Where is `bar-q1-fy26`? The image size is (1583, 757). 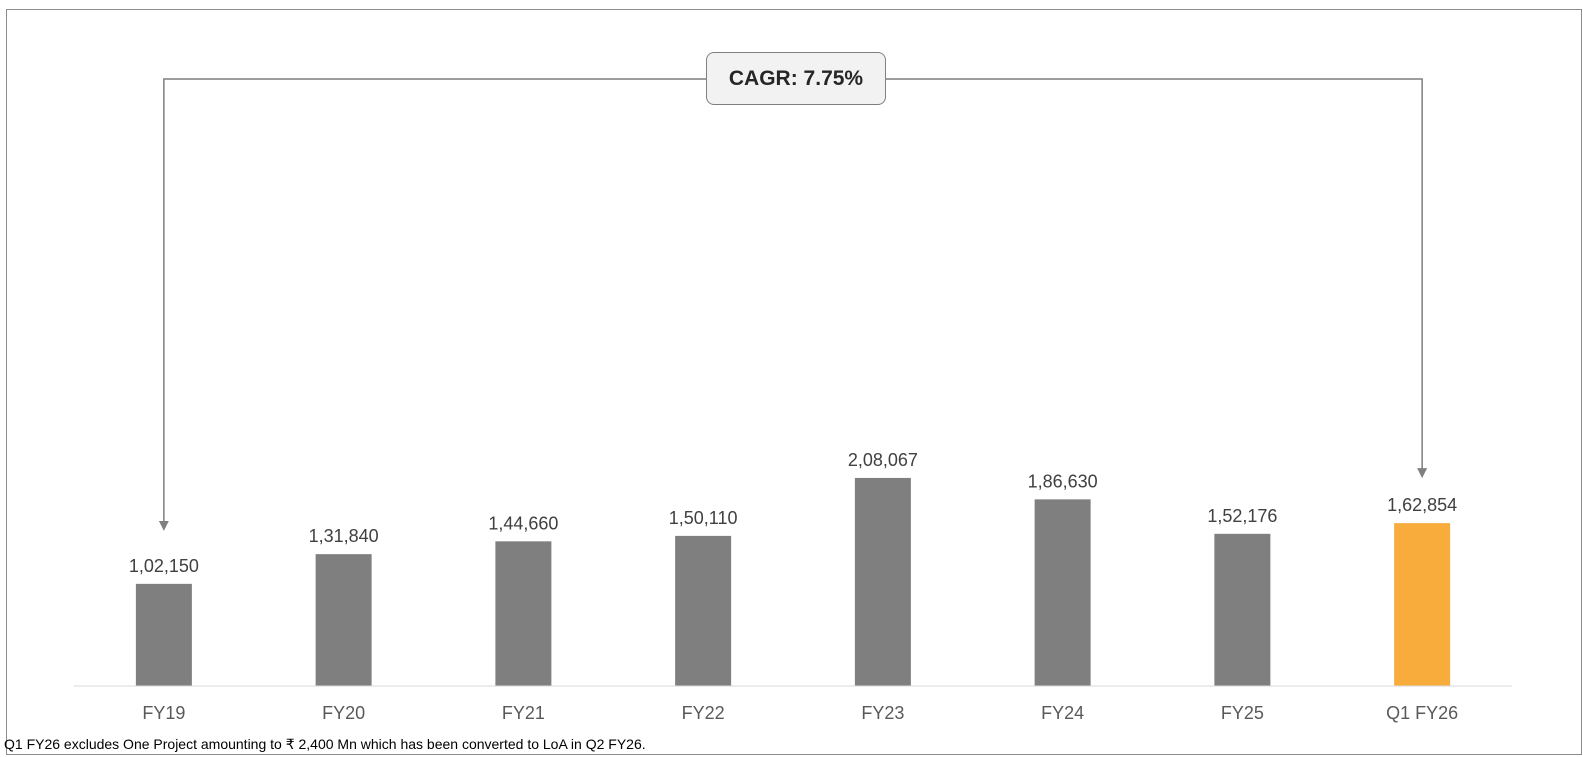
bar-q1-fy26 is located at coordinates (1422, 604).